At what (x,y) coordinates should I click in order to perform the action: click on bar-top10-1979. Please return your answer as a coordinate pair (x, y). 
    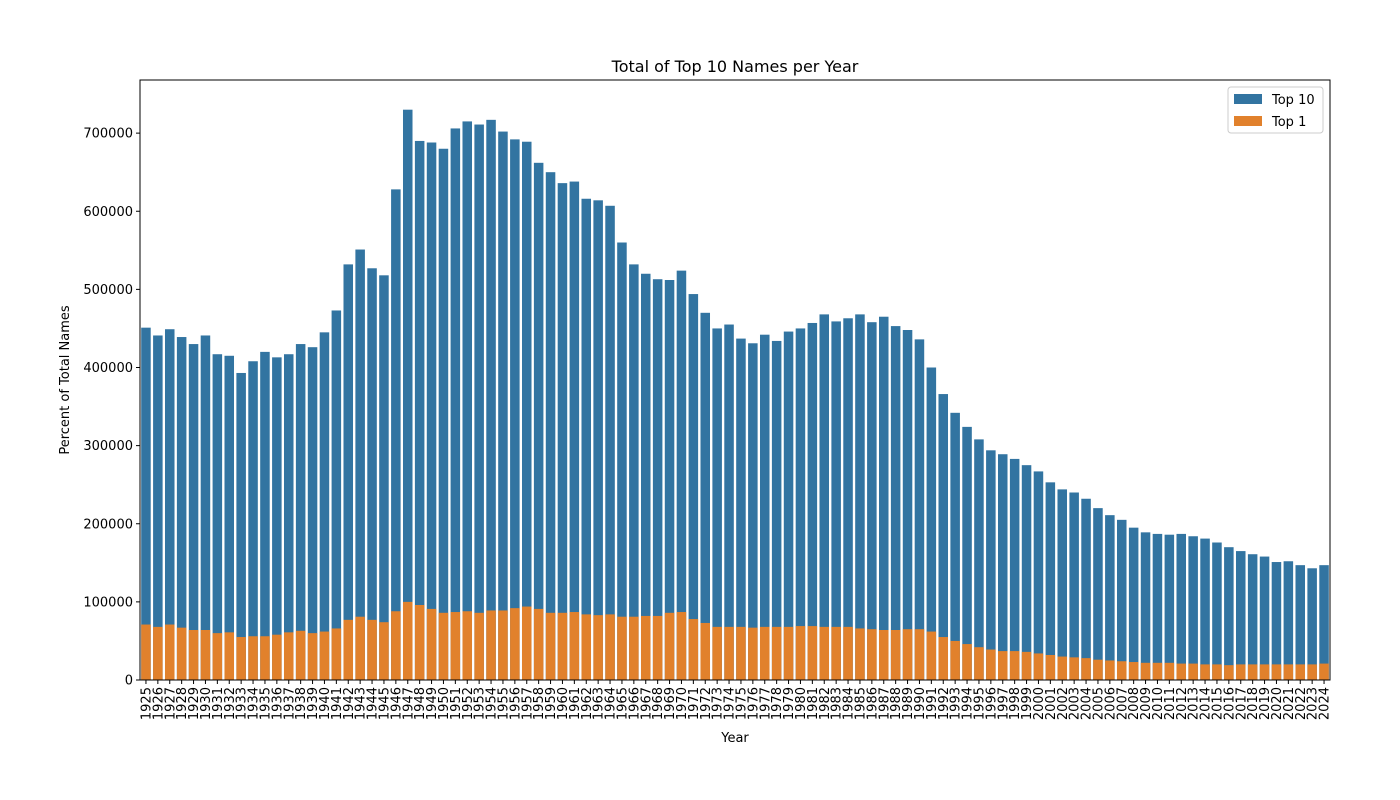
    Looking at the image, I should click on (788, 505).